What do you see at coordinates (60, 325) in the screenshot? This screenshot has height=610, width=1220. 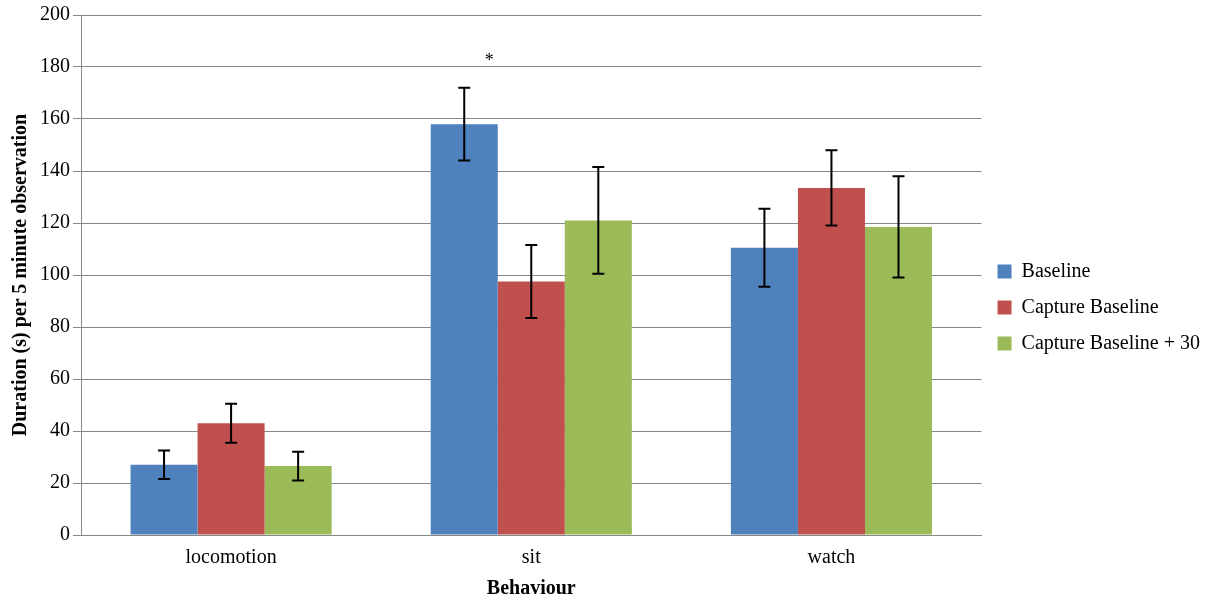 I see `y-tick-label: 80` at bounding box center [60, 325].